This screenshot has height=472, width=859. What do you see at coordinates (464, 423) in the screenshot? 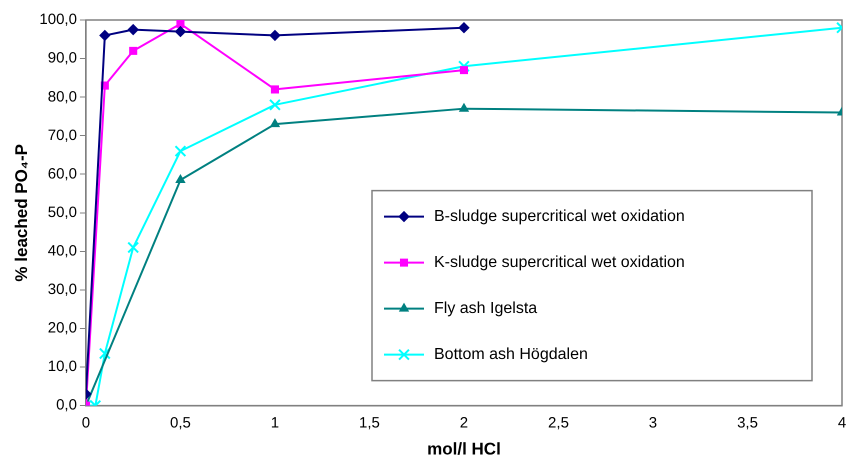
I see `x-tick-label: 2` at bounding box center [464, 423].